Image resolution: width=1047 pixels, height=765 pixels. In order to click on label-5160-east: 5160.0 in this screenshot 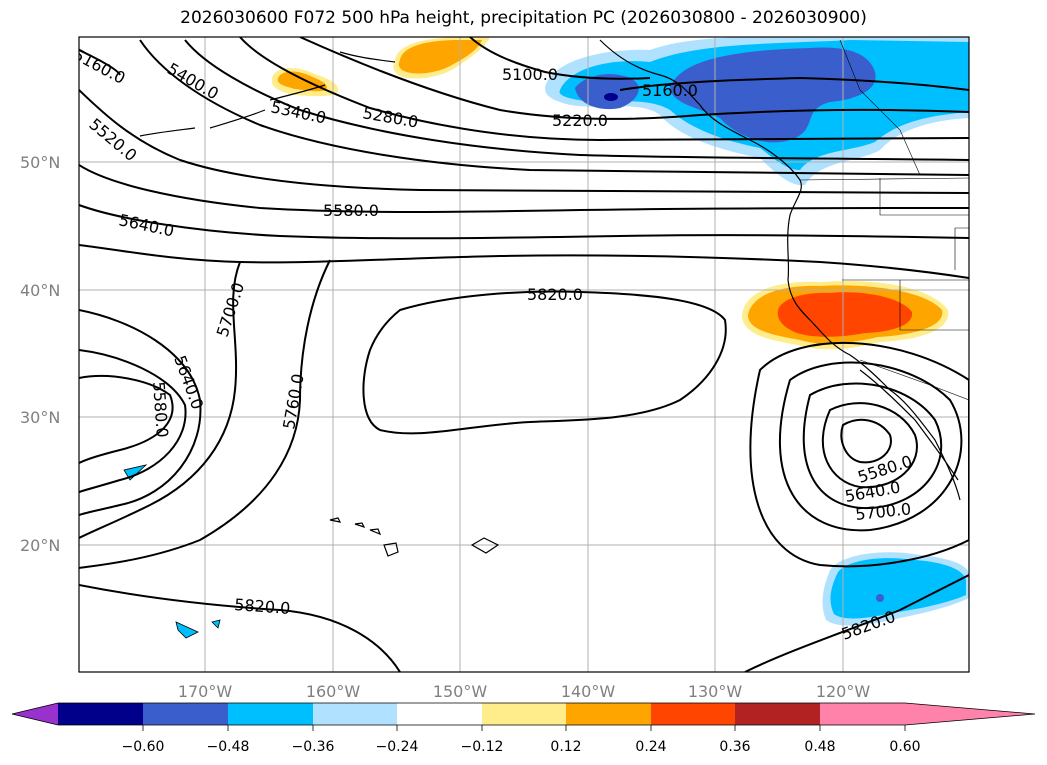, I will do `click(670, 90)`.